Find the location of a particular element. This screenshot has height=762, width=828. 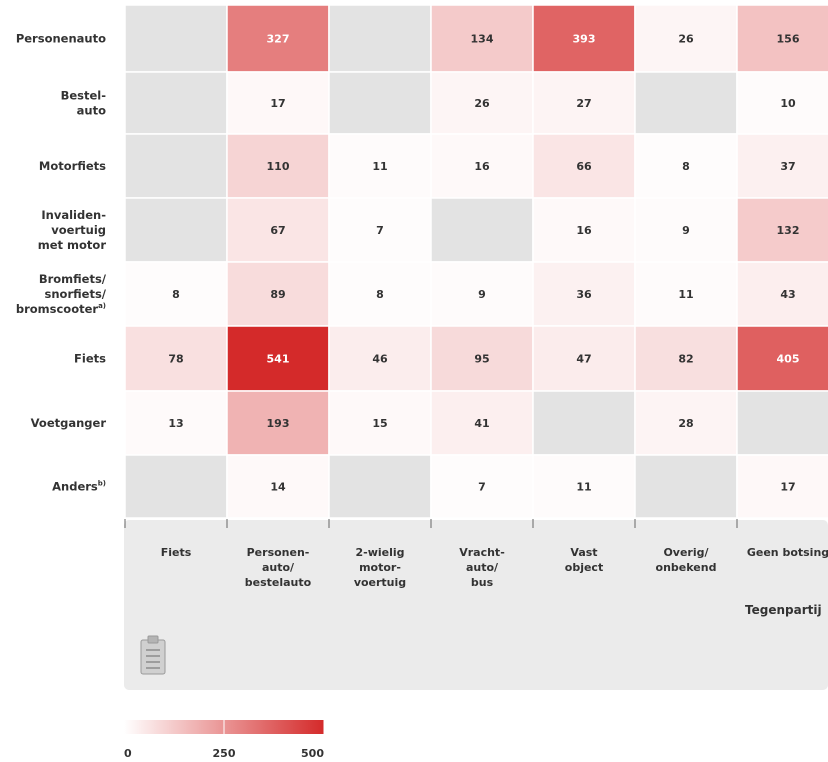

cell-value-label: 15 is located at coordinates (379, 423).